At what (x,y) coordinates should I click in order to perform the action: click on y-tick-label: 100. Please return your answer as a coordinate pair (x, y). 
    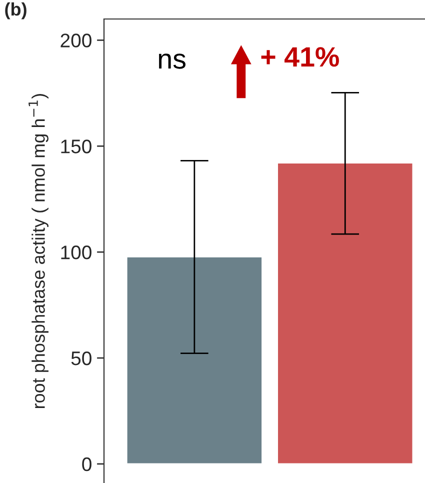
    Looking at the image, I should click on (76, 253).